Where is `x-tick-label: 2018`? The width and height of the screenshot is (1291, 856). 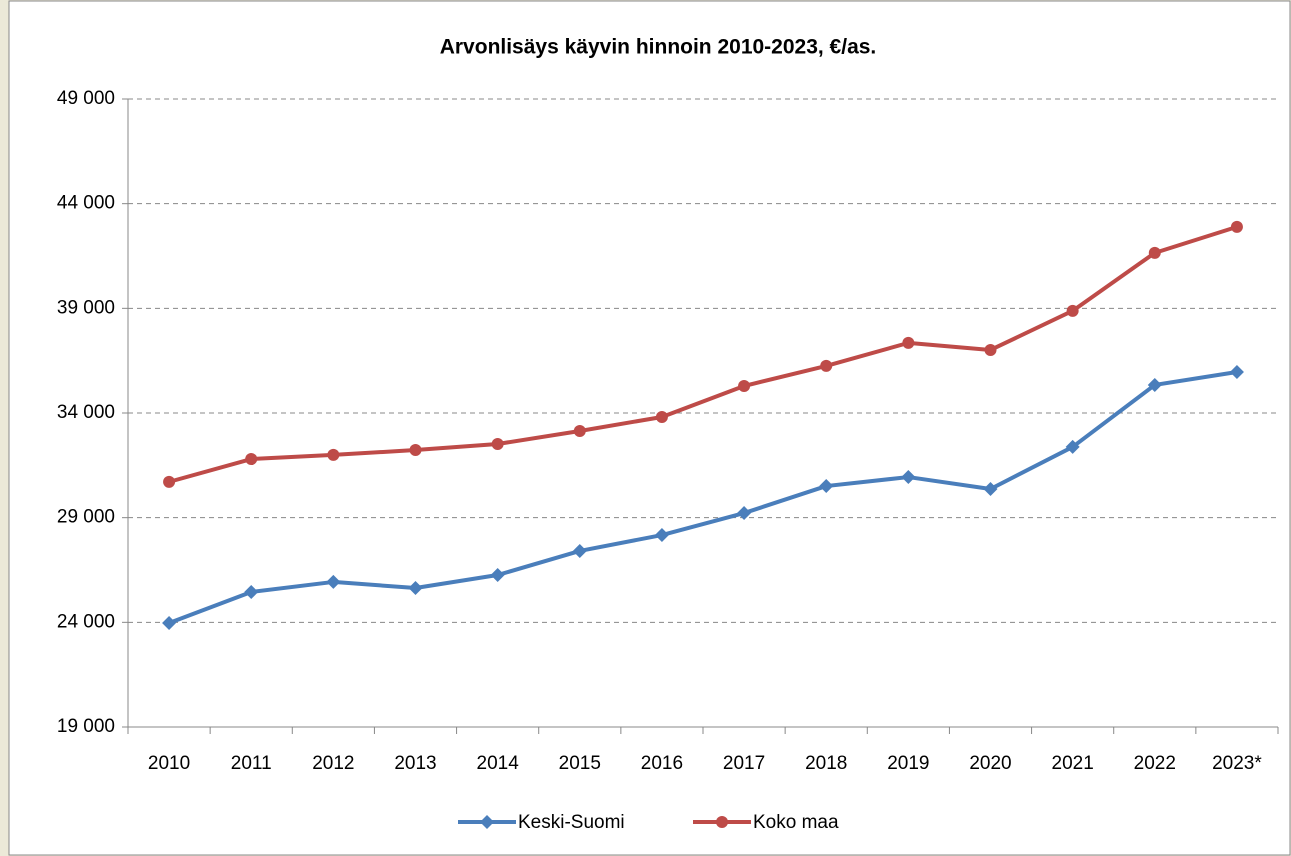
x-tick-label: 2018 is located at coordinates (826, 763).